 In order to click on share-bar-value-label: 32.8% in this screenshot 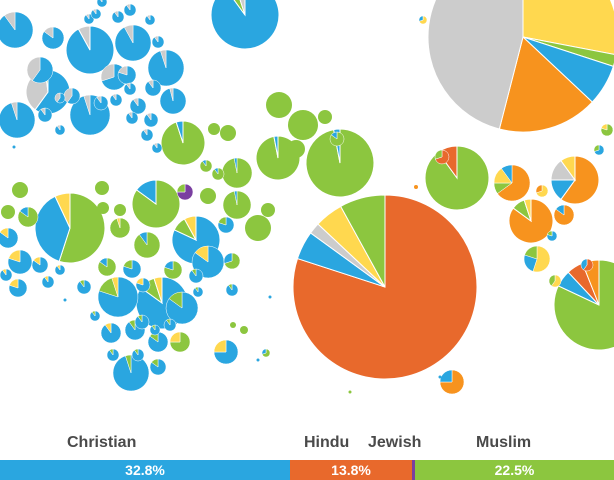, I will do `click(145, 470)`.